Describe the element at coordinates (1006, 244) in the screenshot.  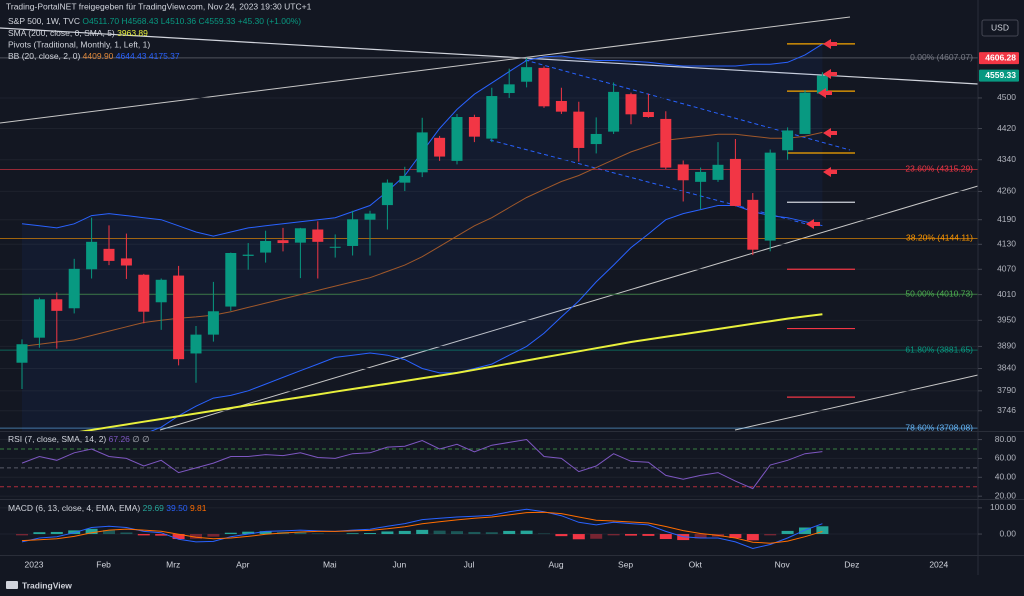
I see `y-tick-label: 4130` at that location.